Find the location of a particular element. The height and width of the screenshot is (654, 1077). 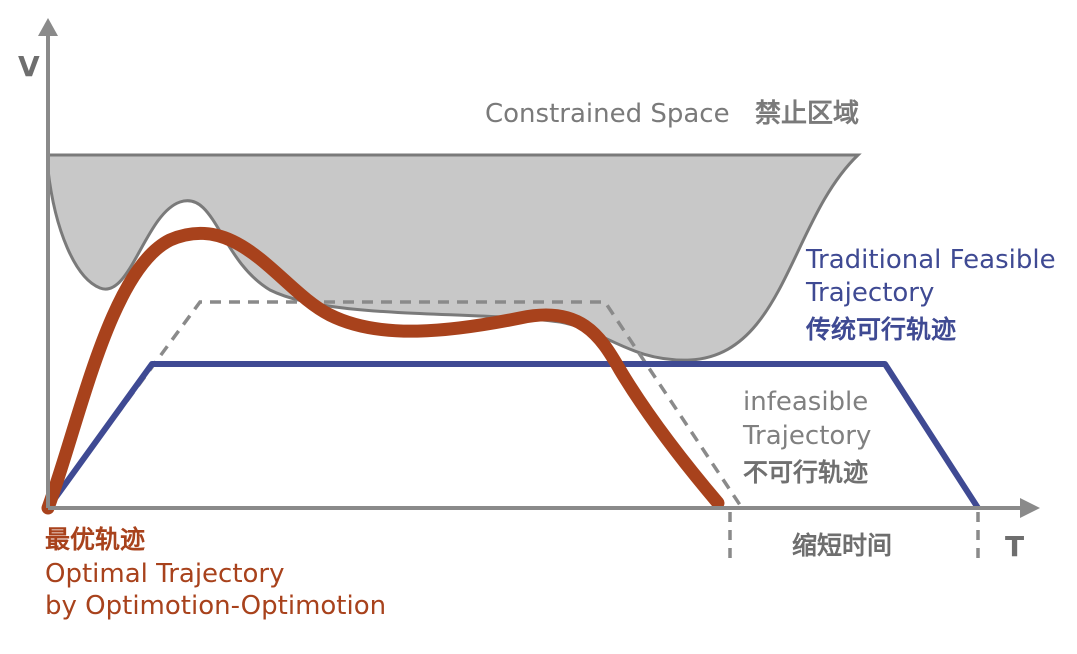

optimal-label-line1: Optimal Trajectory is located at coordinates (165, 574).